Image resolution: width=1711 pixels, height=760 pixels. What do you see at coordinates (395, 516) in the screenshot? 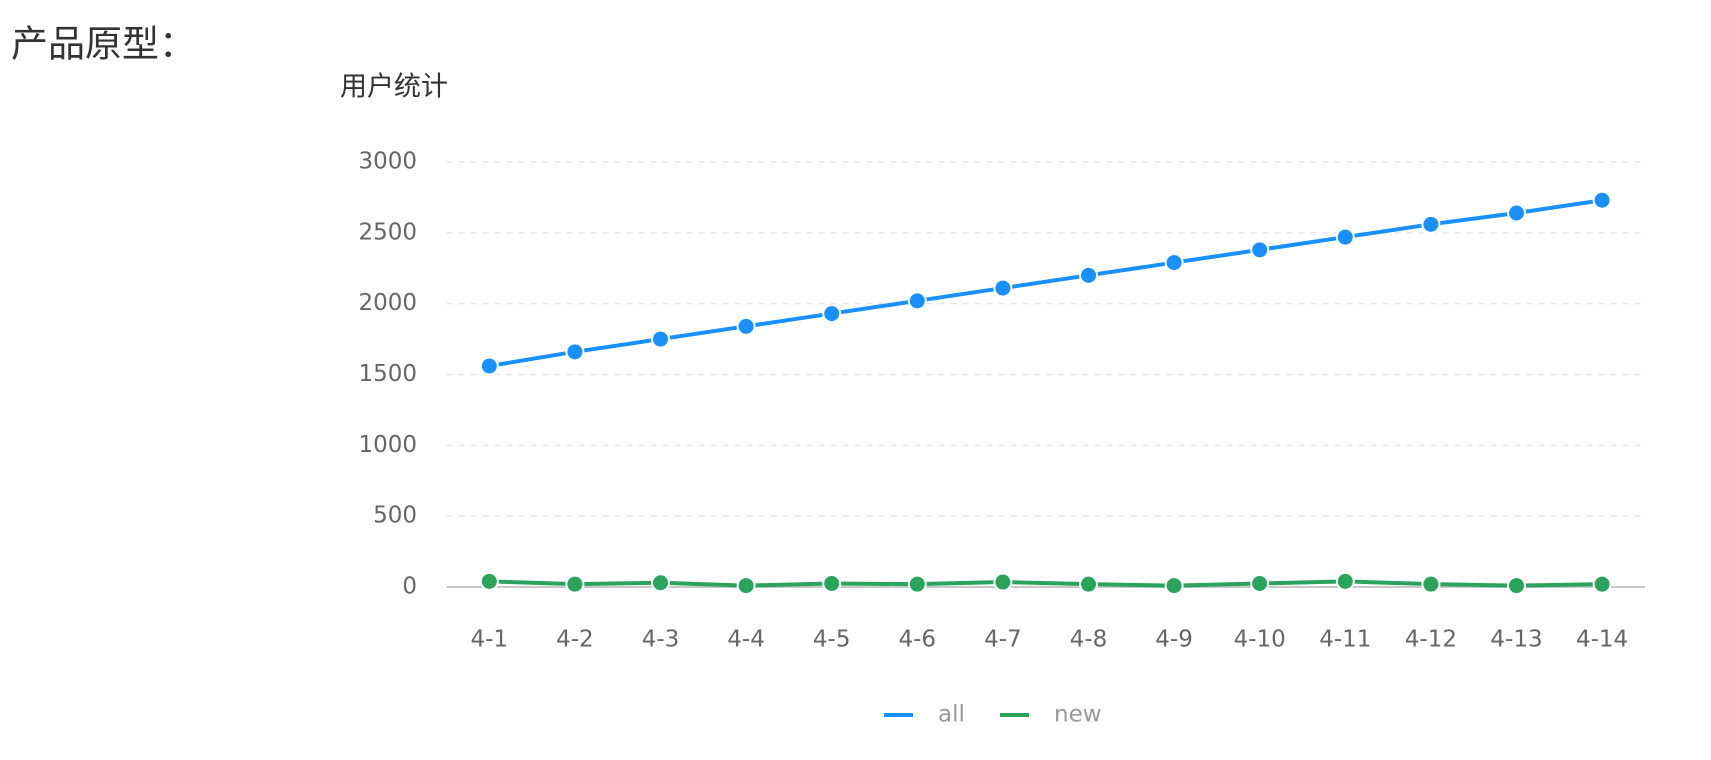
I see `y-tick-label: 500` at bounding box center [395, 516].